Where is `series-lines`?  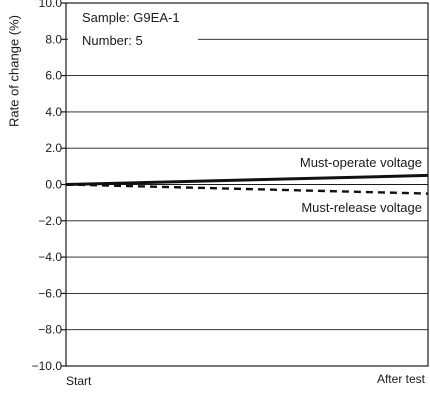 series-lines is located at coordinates (247, 184).